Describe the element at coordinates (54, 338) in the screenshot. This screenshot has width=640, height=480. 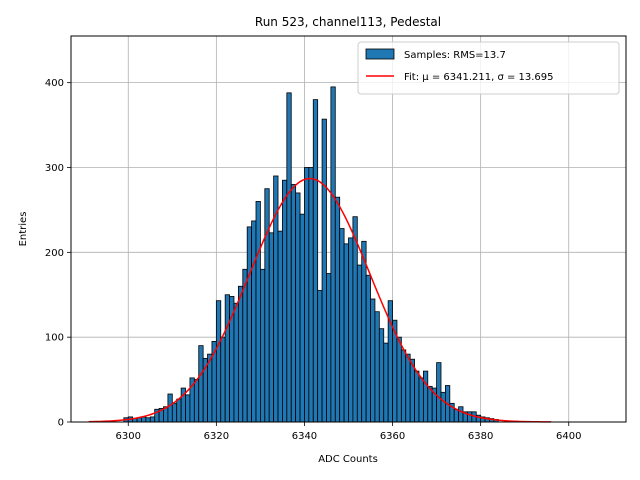
I see `y-tick-label-1: 100` at that location.